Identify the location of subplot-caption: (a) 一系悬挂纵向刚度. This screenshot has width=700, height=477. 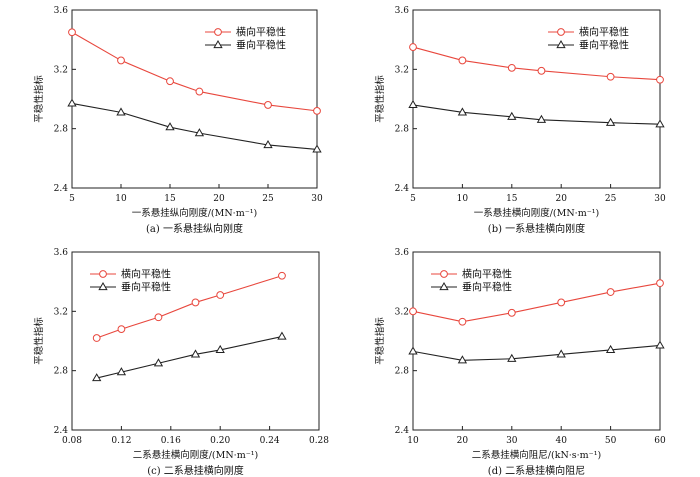
(194, 228).